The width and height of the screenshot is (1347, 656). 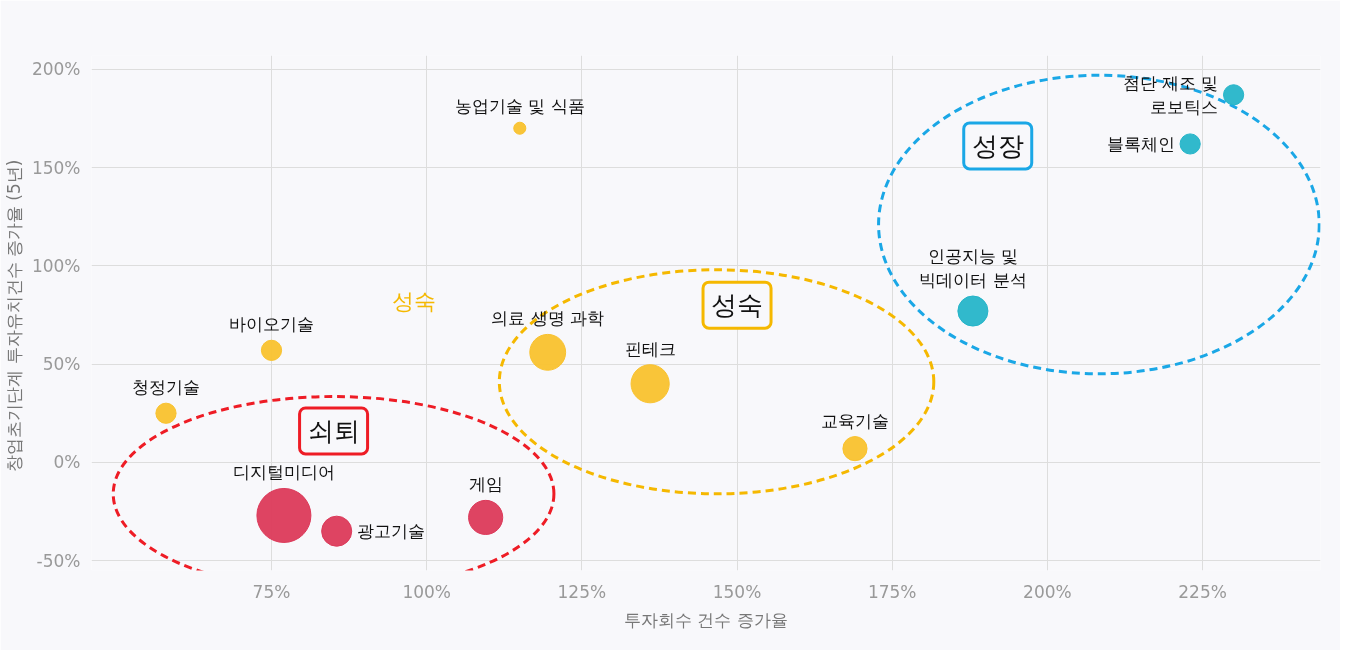 What do you see at coordinates (892, 591) in the screenshot?
I see `x-tick-label: 175%` at bounding box center [892, 591].